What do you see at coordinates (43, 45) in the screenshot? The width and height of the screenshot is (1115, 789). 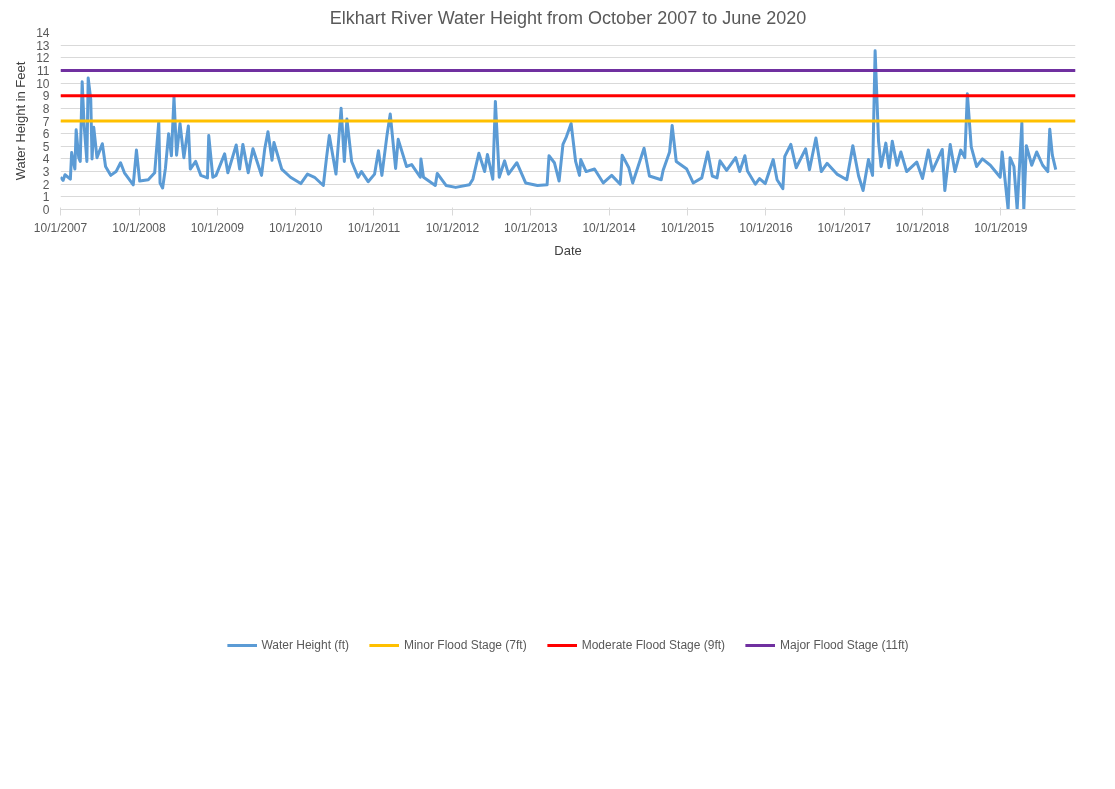 I see `y-tick-label: 13` at bounding box center [43, 45].